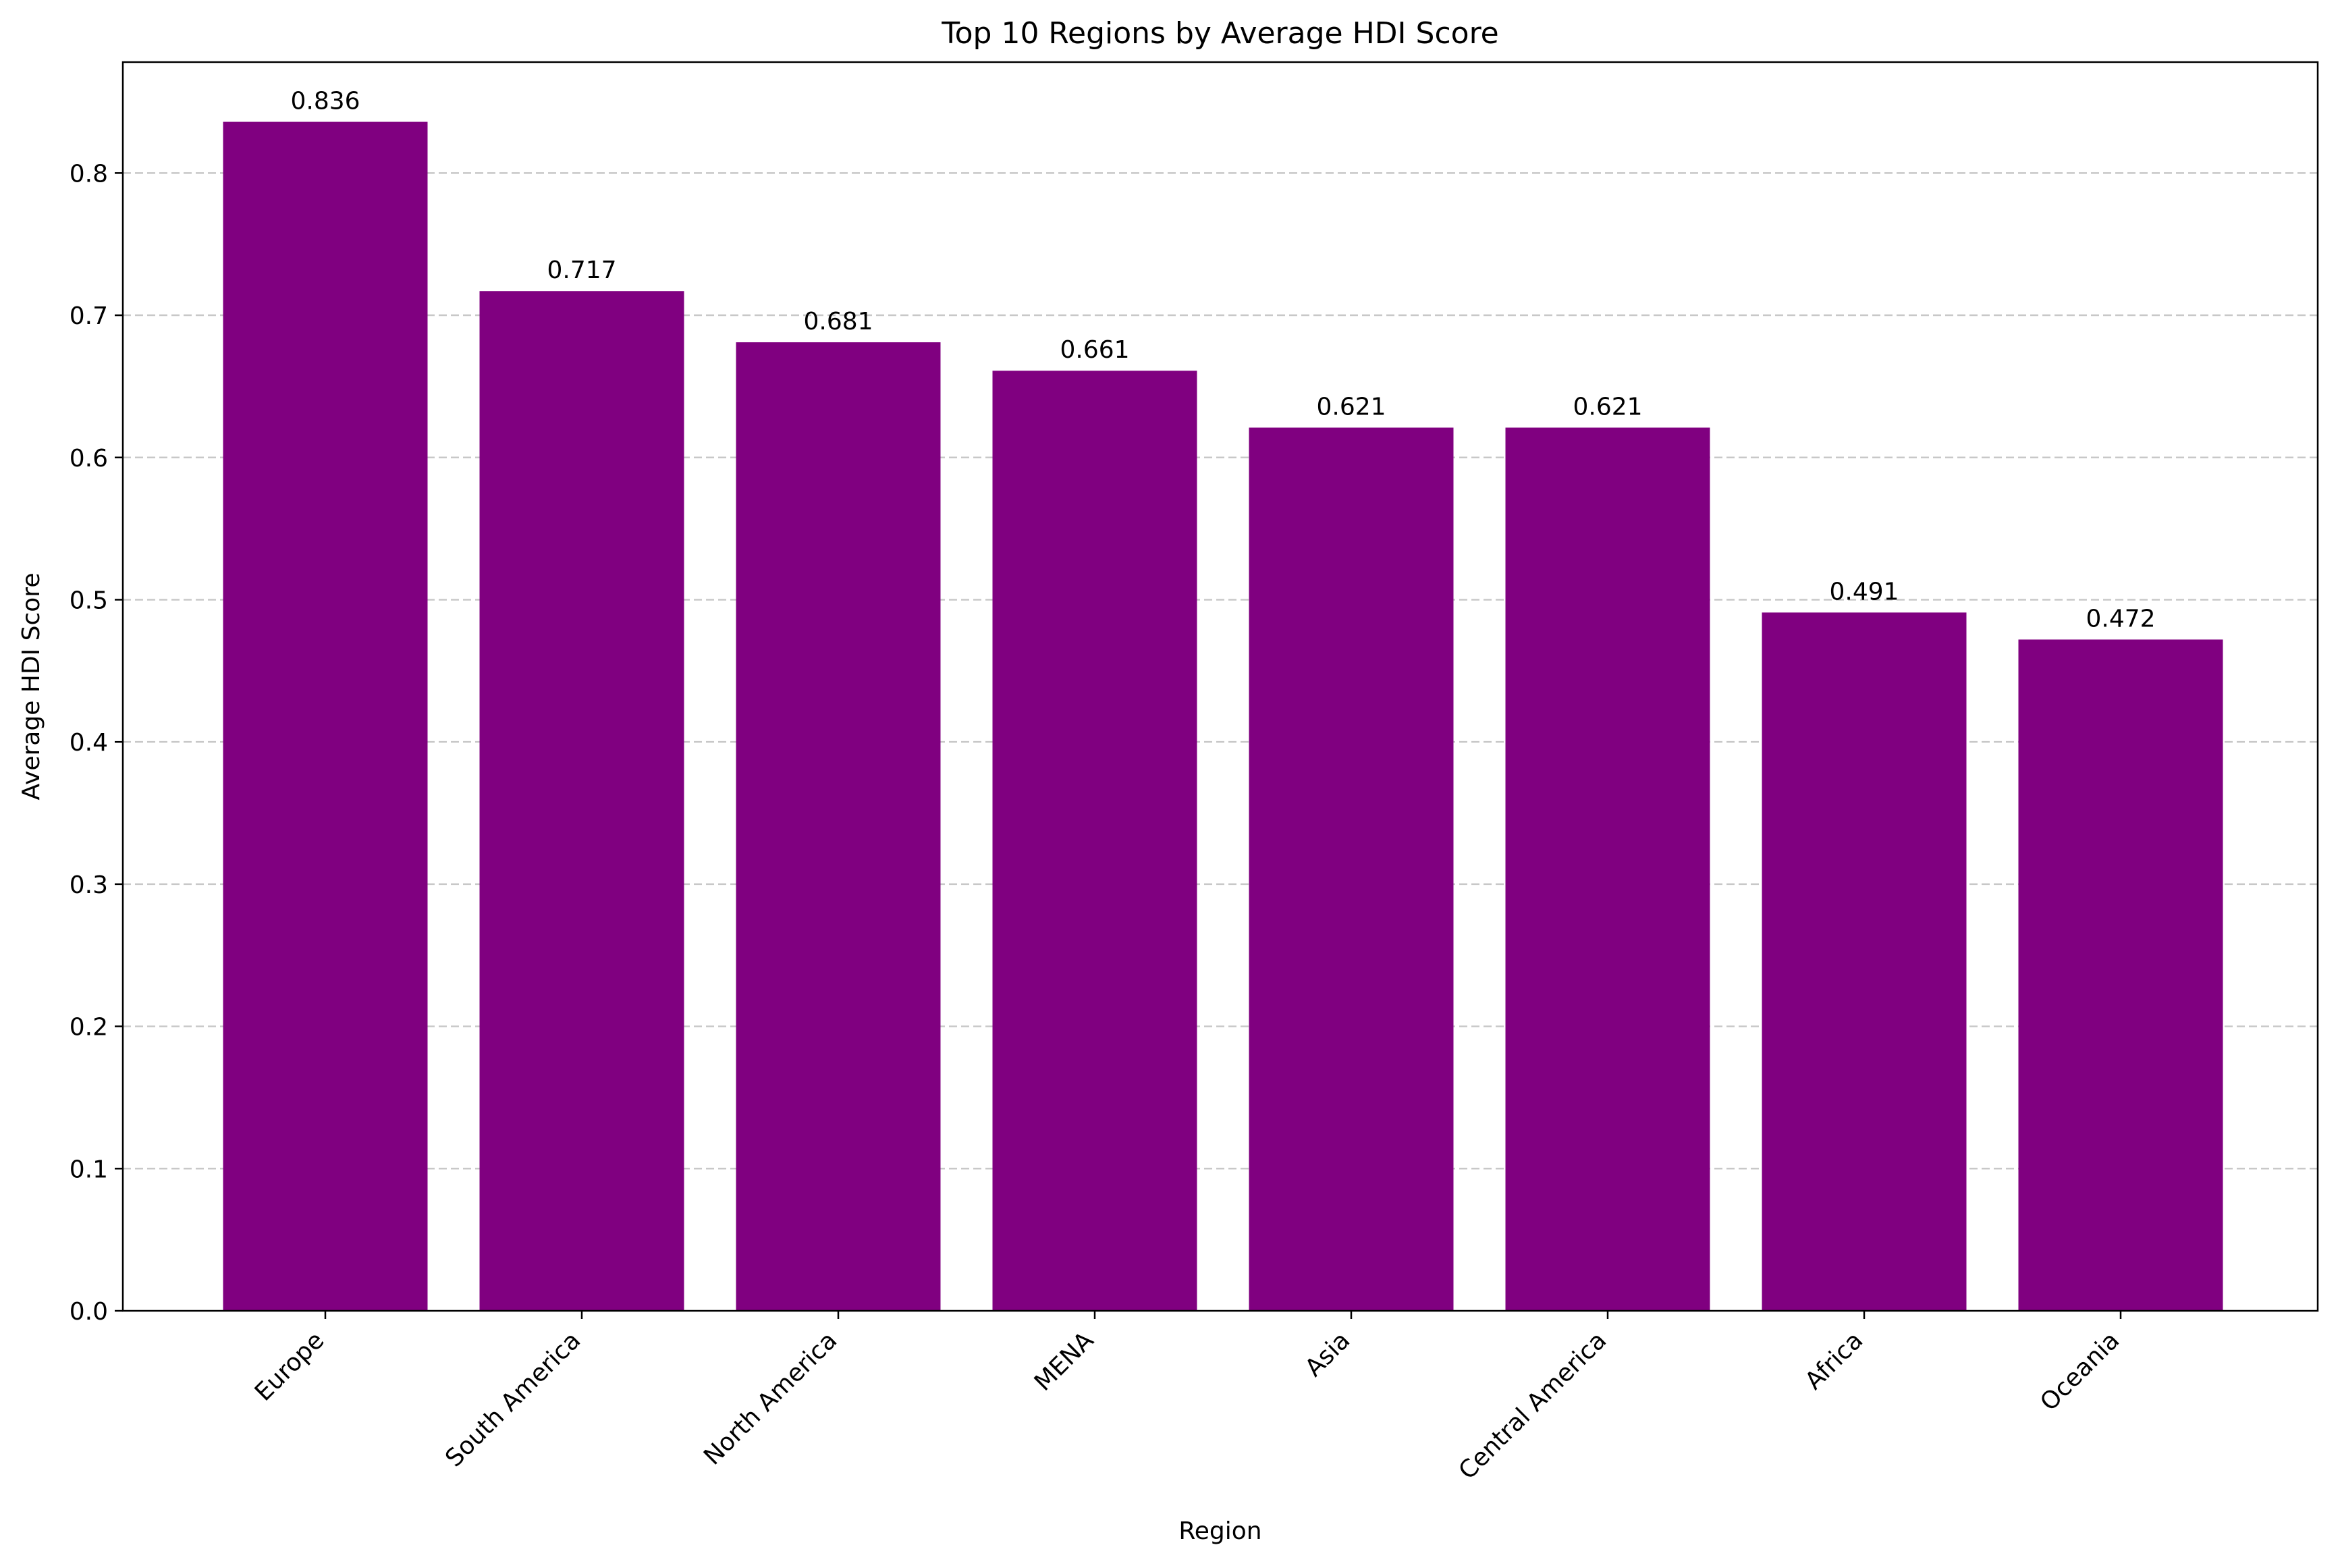  Describe the element at coordinates (89, 174) in the screenshot. I see `y-tick-label: 0.8` at that location.